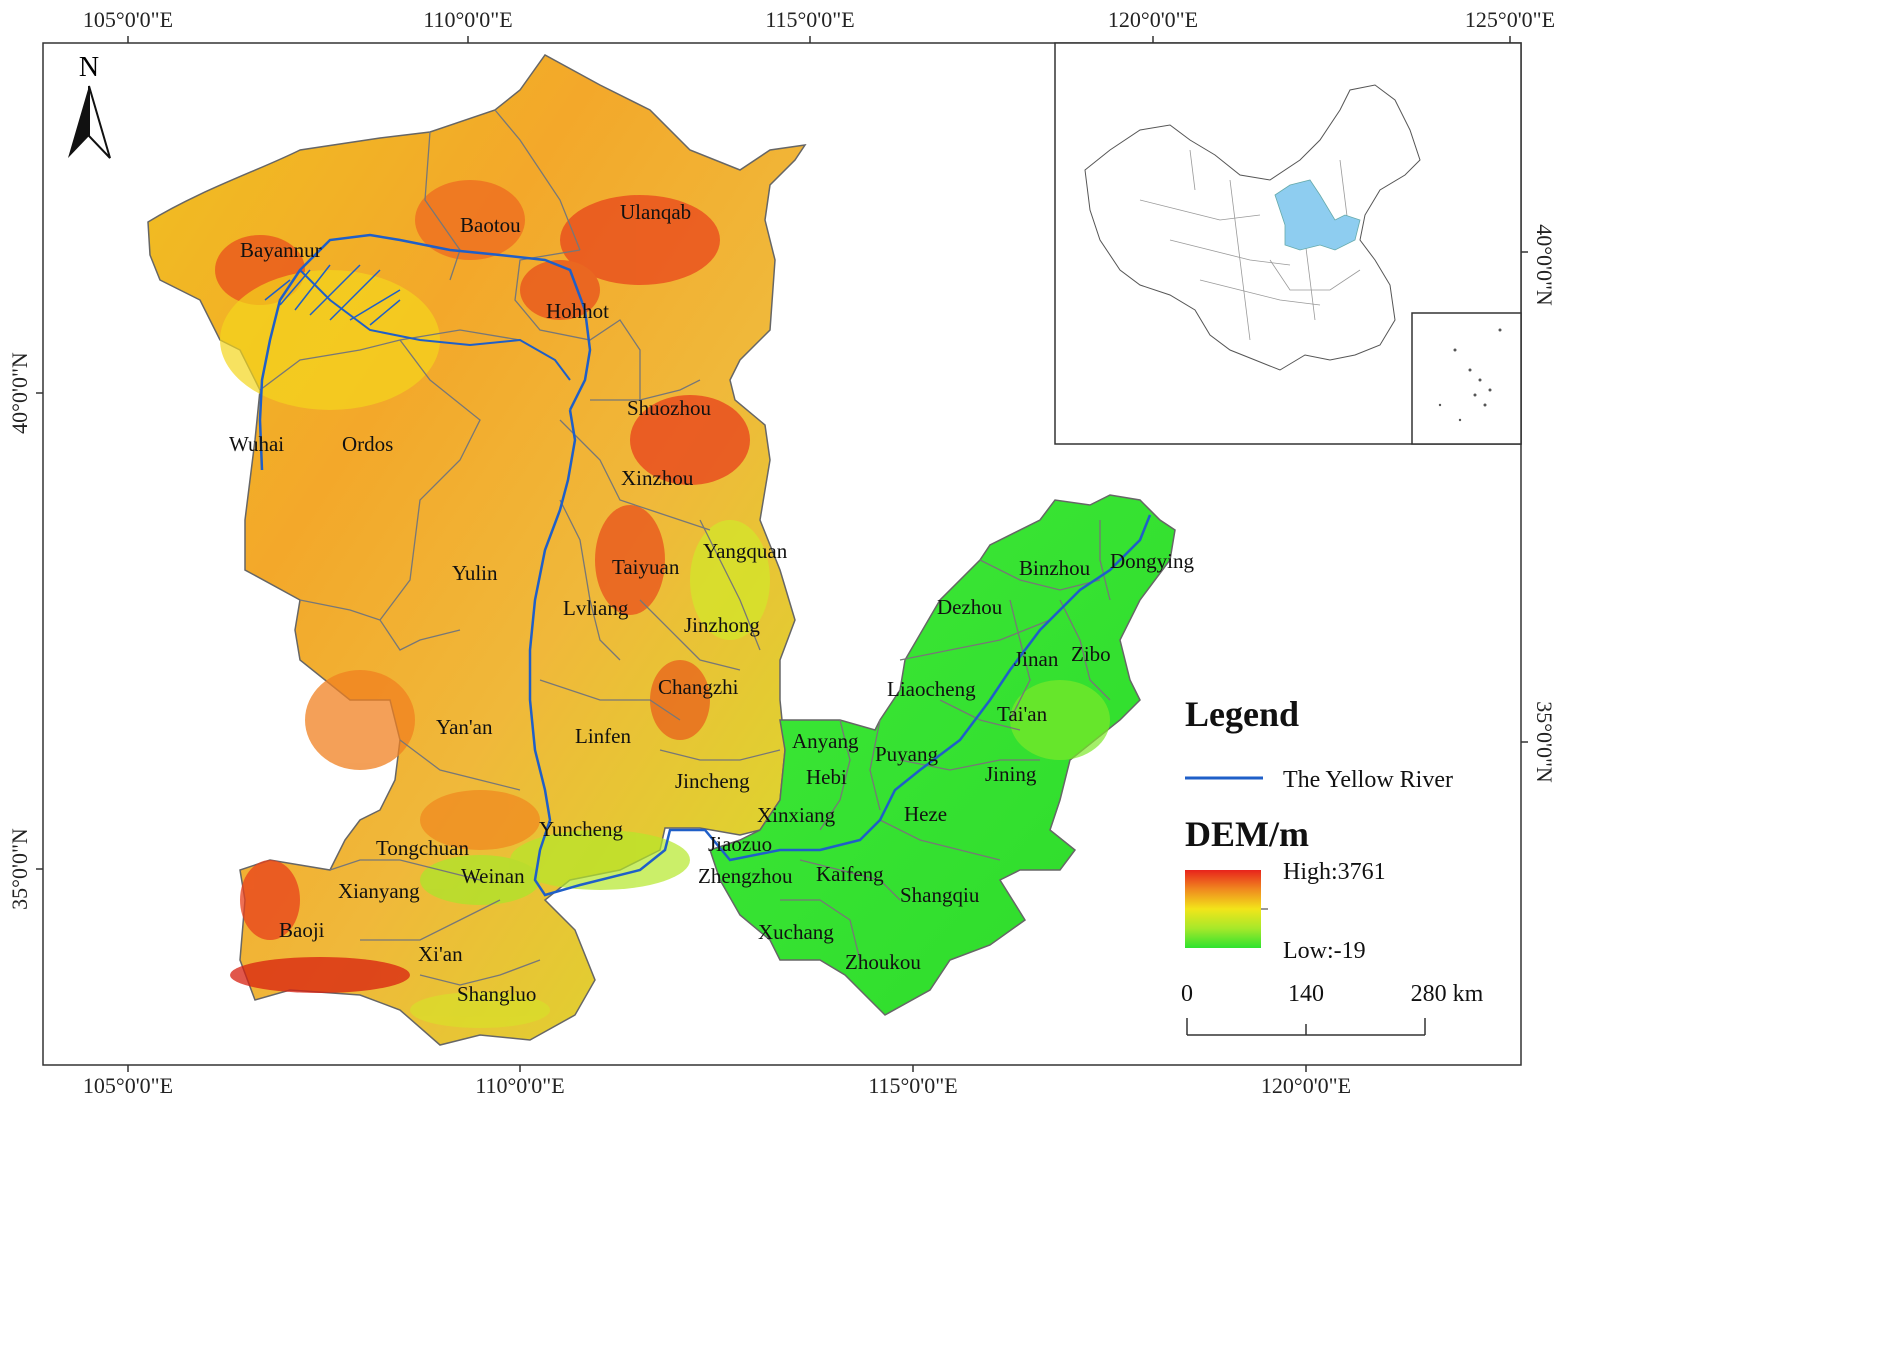 This screenshot has width=1902, height=1348. What do you see at coordinates (1036, 659) in the screenshot?
I see `city-label: Jinan` at bounding box center [1036, 659].